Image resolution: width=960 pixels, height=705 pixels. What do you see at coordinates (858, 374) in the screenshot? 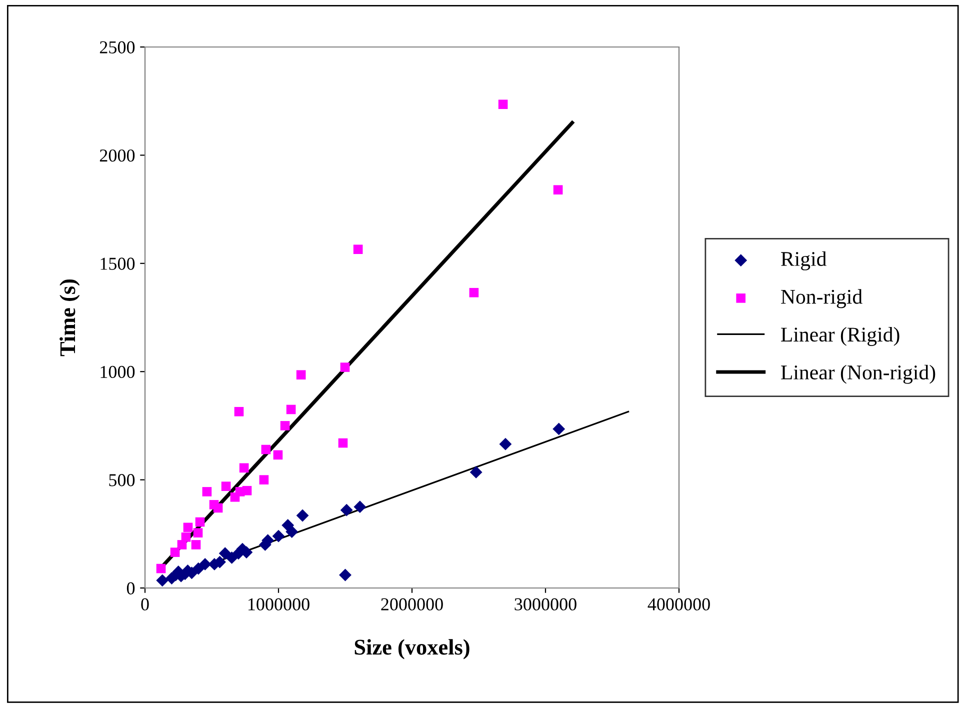
I see `legend-label: Linear (Non-rigid)` at bounding box center [858, 374].